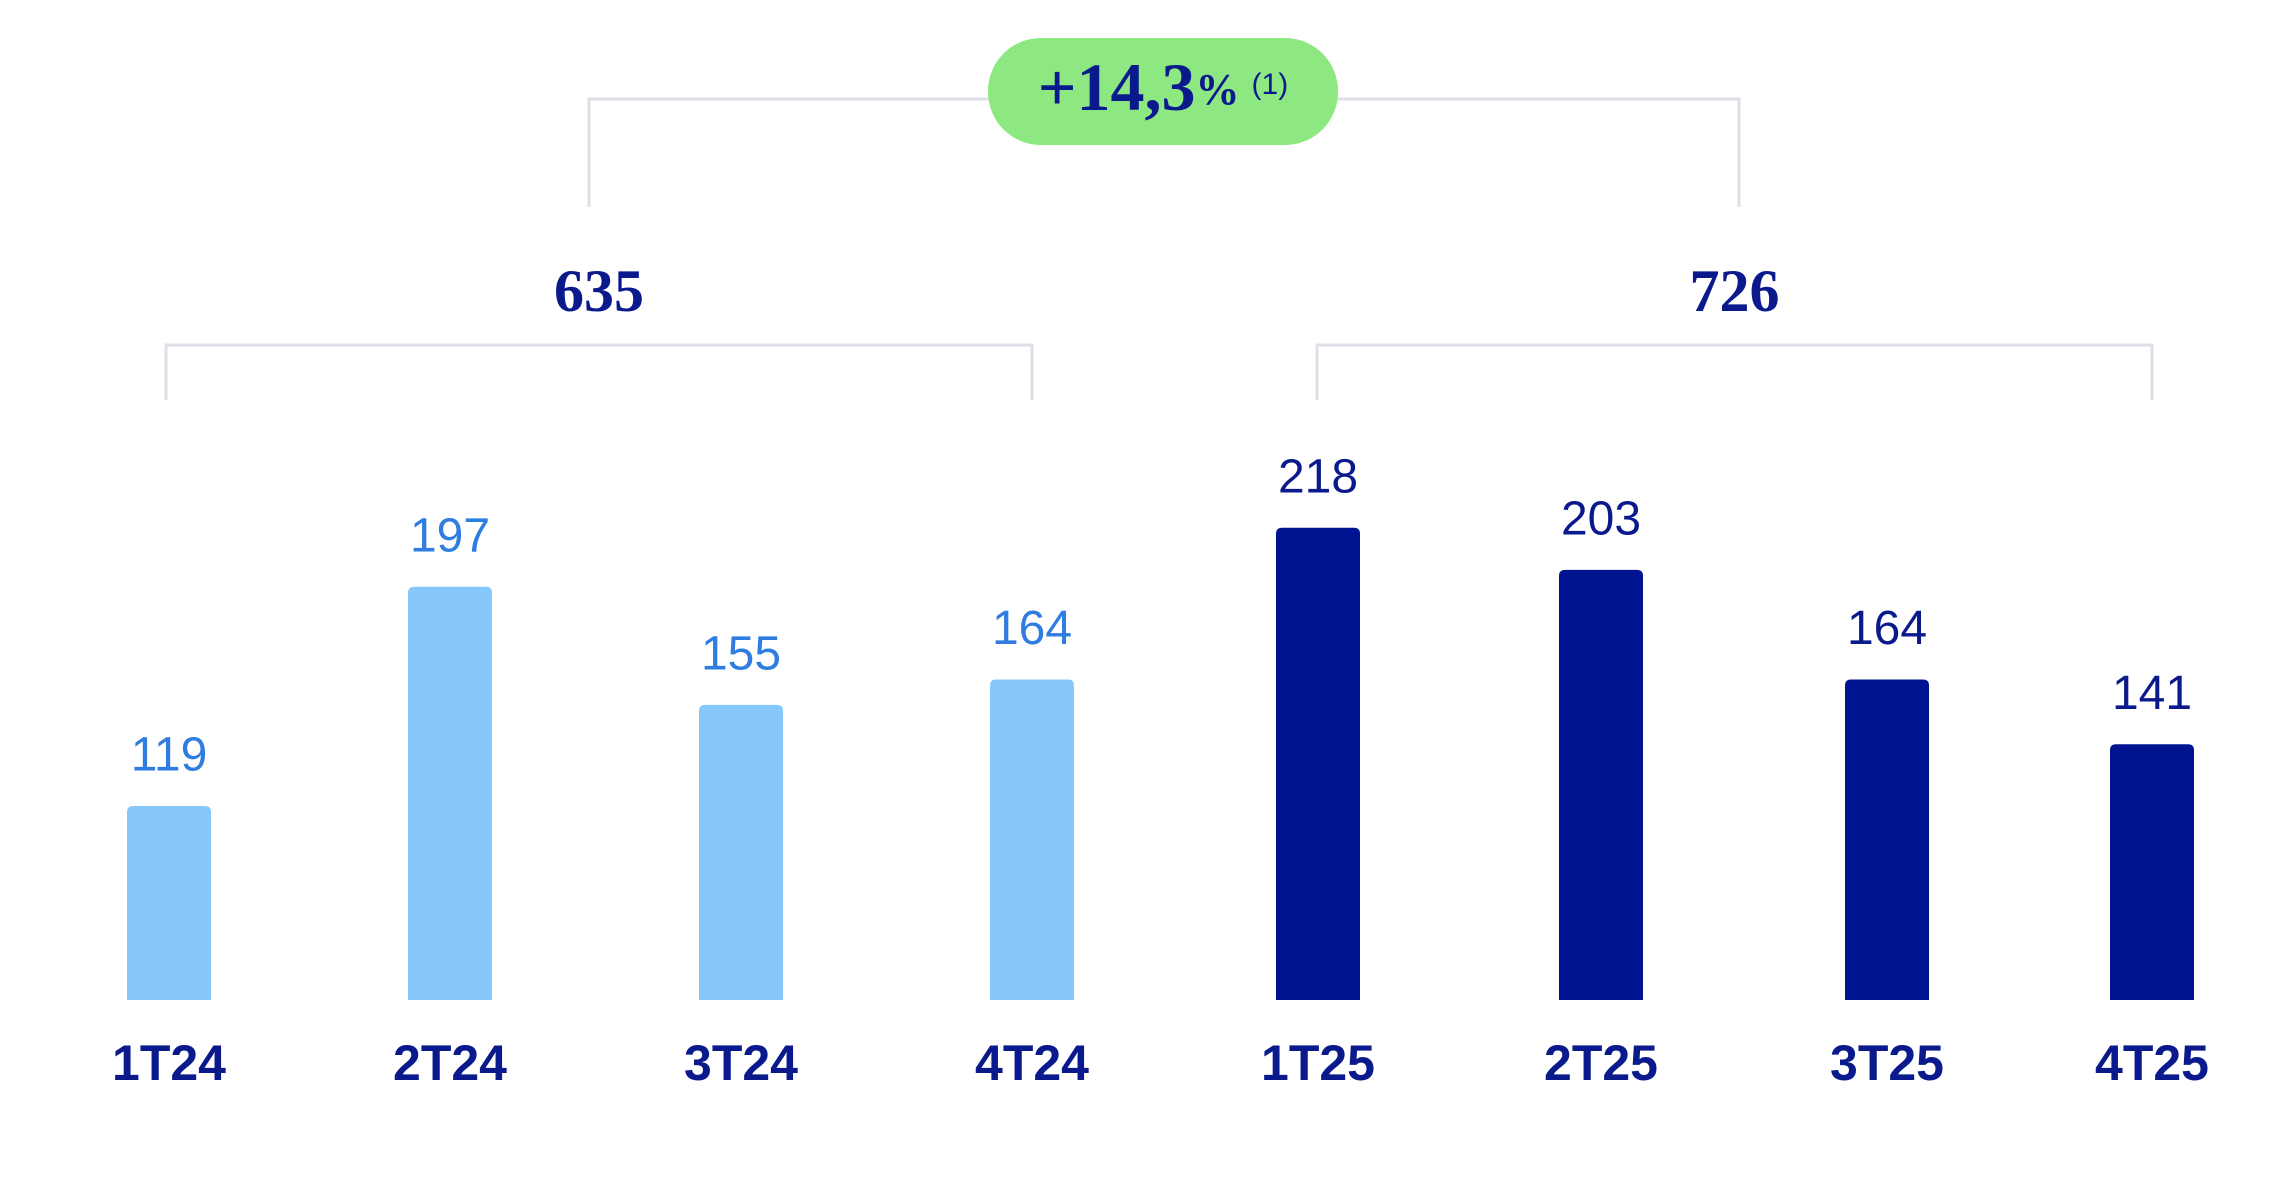  Describe the element at coordinates (169, 755) in the screenshot. I see `value-label: 119` at that location.